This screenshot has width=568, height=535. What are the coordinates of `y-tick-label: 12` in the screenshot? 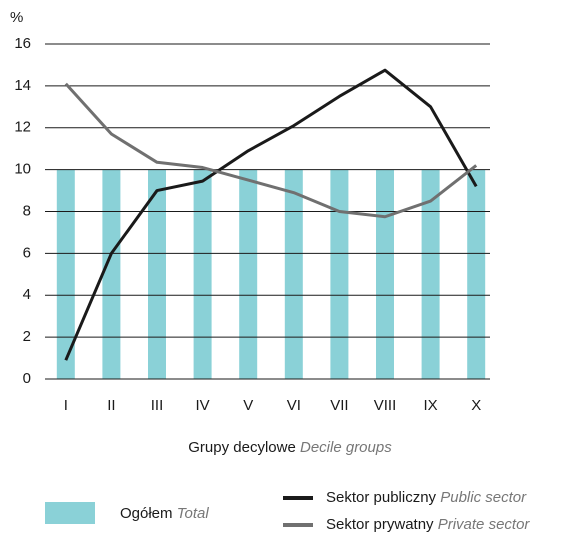 It's located at (22, 127).